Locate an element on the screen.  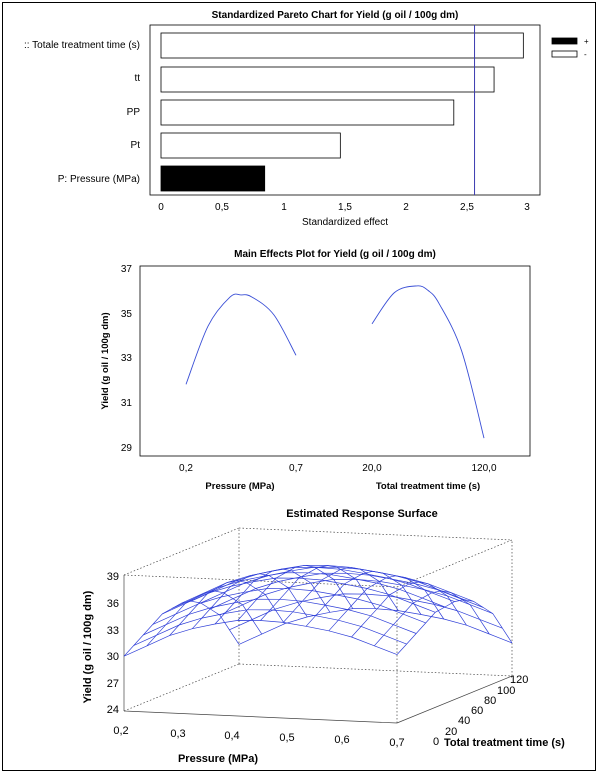
main-effects-y-ticks: 37 35 33 31 29 is located at coordinates (127, 359).